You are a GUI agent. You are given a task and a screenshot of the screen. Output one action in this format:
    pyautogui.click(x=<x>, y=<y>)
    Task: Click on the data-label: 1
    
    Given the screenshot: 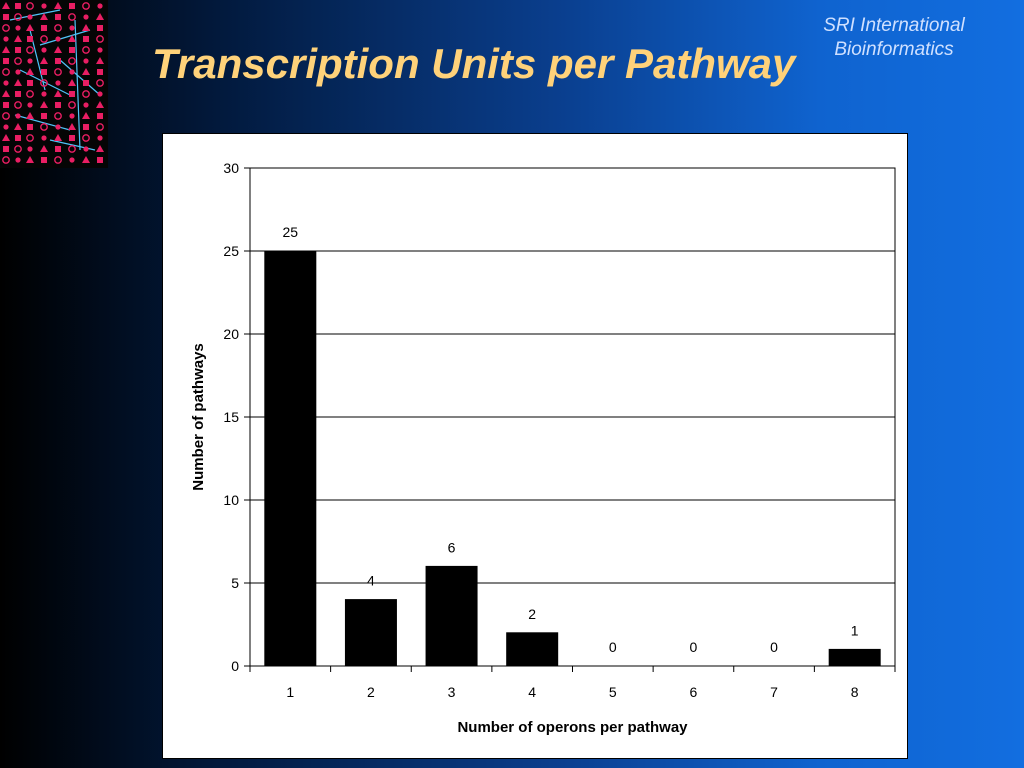 What is the action you would take?
    pyautogui.click(x=855, y=630)
    